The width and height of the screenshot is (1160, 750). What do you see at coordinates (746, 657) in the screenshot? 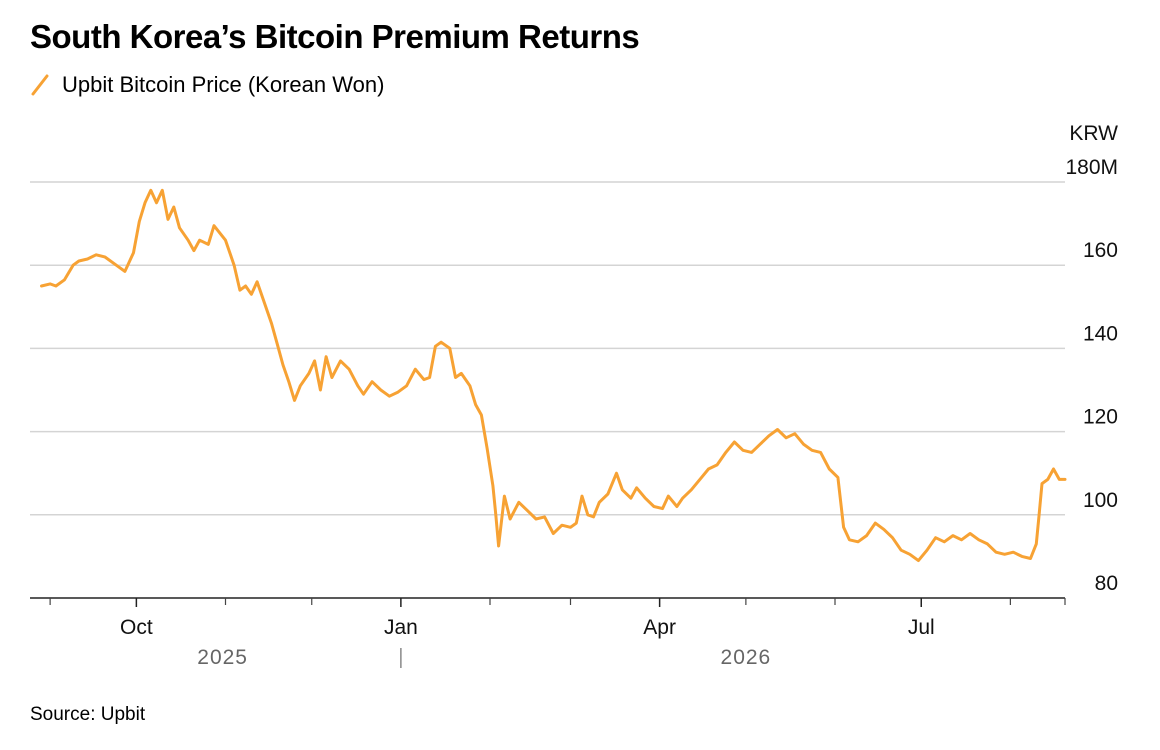
I see `year-label-2026: 2026` at bounding box center [746, 657].